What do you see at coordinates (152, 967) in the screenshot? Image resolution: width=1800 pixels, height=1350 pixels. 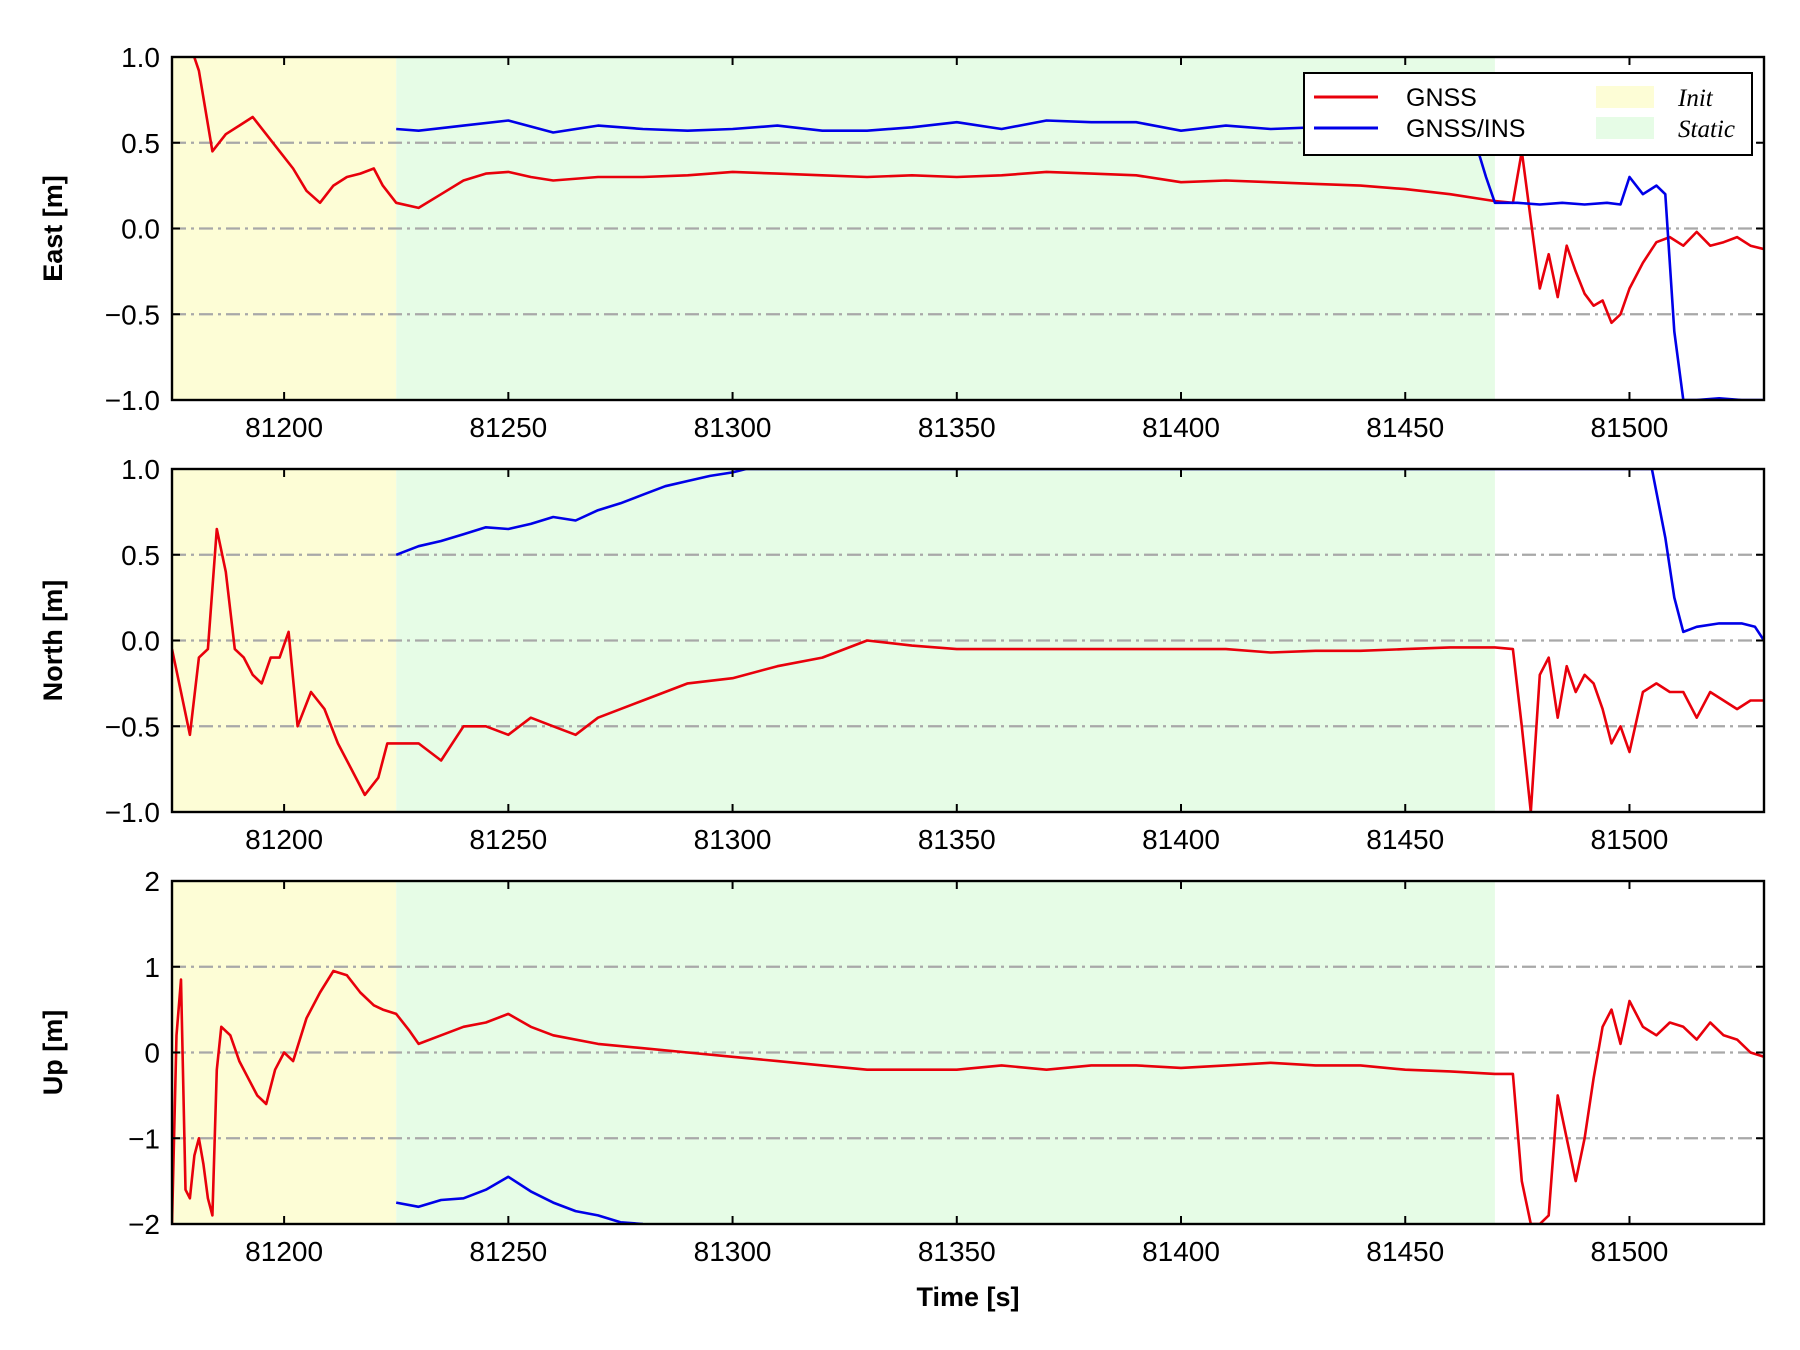 I see `up-ytick-label: 1` at bounding box center [152, 967].